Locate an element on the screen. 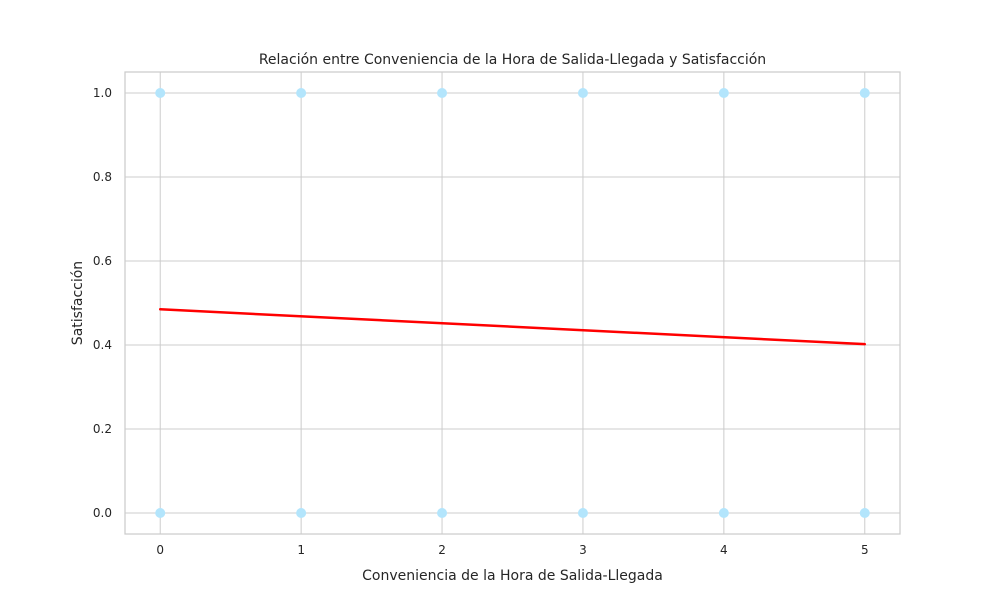 Image resolution: width=1000 pixels, height=600 pixels. trend-line-layer is located at coordinates (512, 327).